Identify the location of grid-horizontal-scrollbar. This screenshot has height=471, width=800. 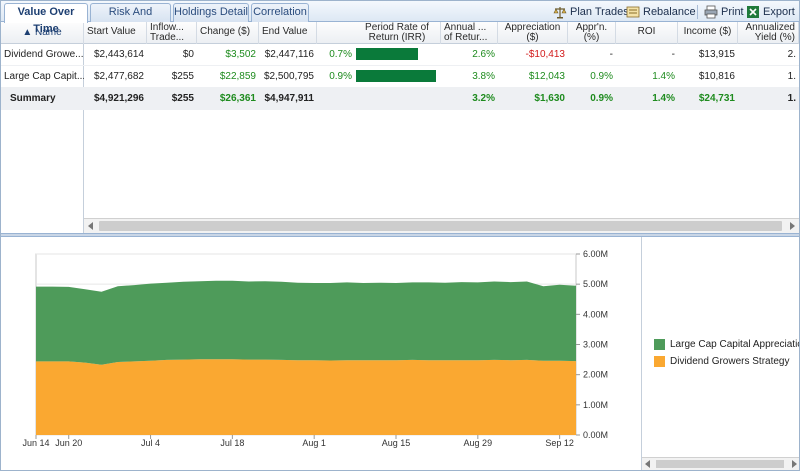
(441, 225).